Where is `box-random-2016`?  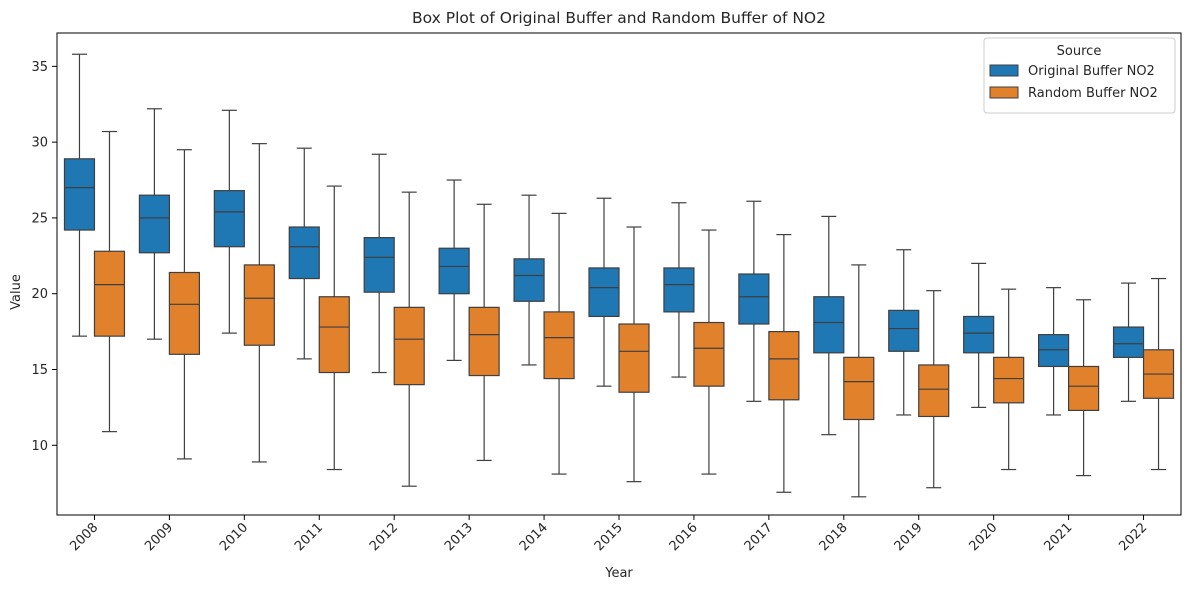
box-random-2016 is located at coordinates (709, 352).